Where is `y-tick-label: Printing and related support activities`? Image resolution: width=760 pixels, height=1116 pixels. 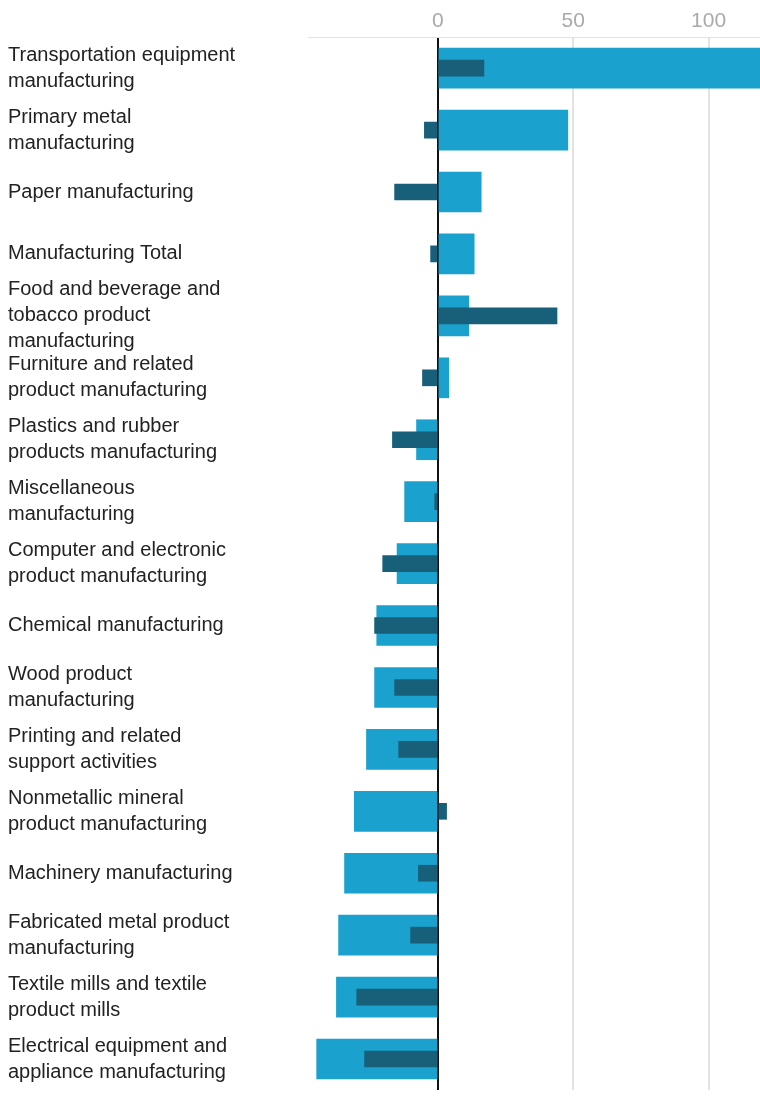
y-tick-label: Printing and related support activities is located at coordinates (95, 747).